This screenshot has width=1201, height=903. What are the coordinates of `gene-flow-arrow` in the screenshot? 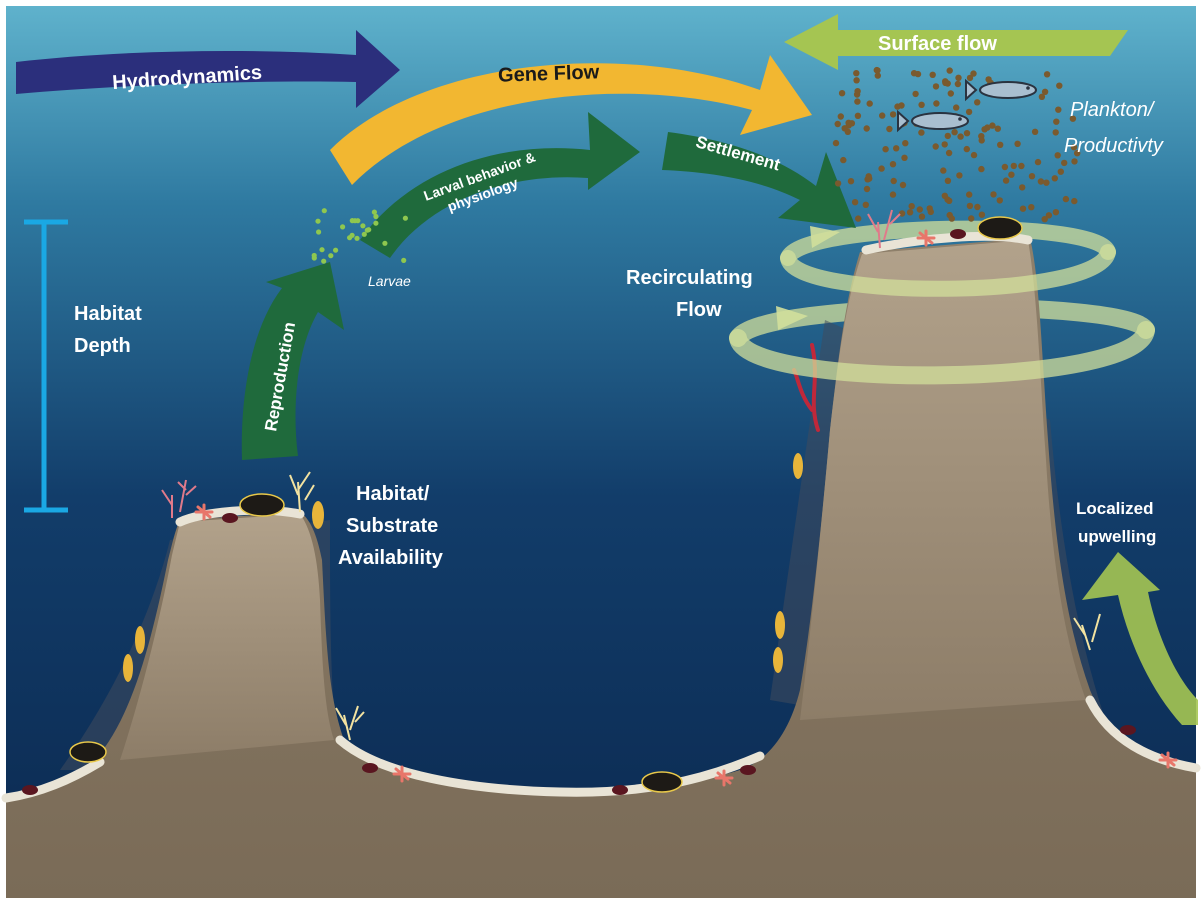 It's located at (571, 120).